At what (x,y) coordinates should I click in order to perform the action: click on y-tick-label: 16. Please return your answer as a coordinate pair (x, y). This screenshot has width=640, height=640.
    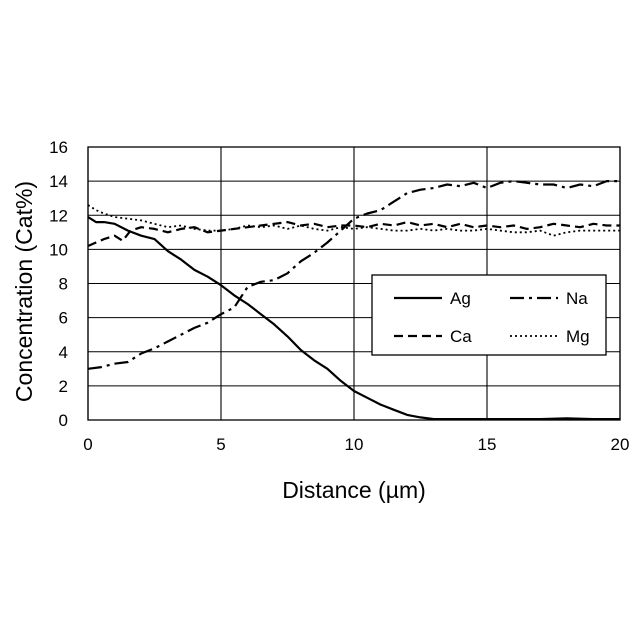
    Looking at the image, I should click on (58, 147).